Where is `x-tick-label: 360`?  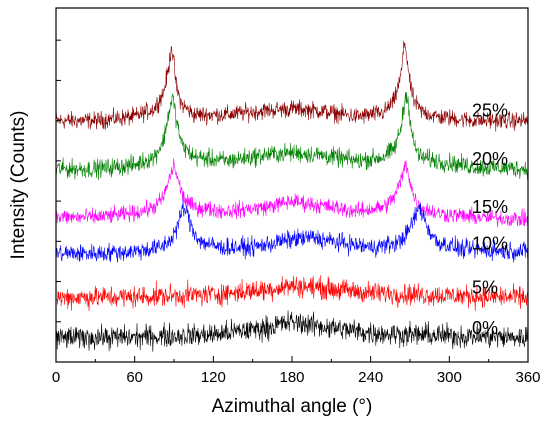 x-tick-label: 360 is located at coordinates (527, 377).